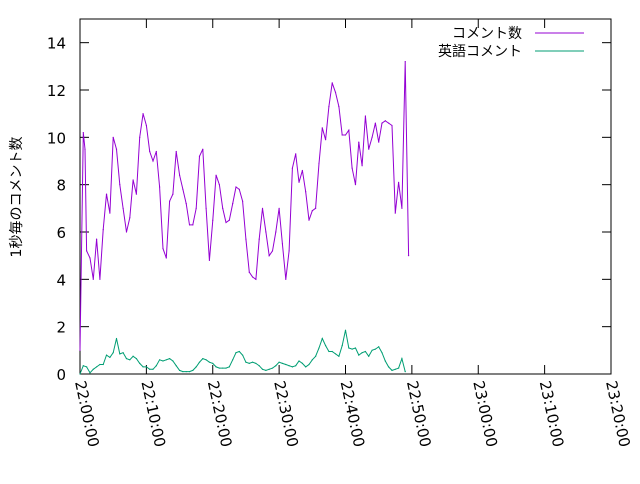  What do you see at coordinates (286, 414) in the screenshot?
I see `x-tick-label: 22:30:00` at bounding box center [286, 414].